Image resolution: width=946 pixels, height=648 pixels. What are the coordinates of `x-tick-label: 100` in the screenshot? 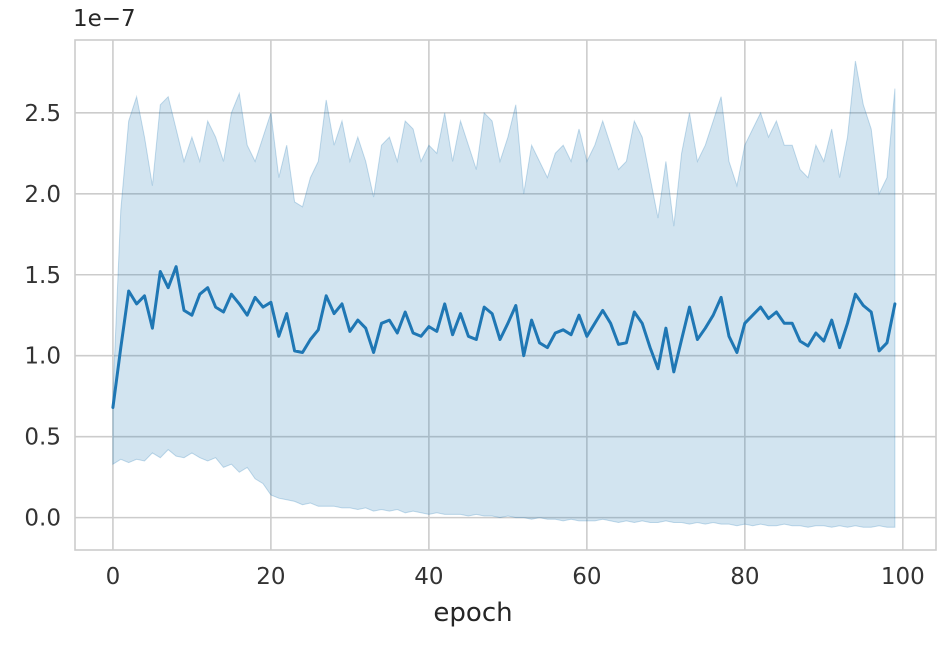 It's located at (903, 577).